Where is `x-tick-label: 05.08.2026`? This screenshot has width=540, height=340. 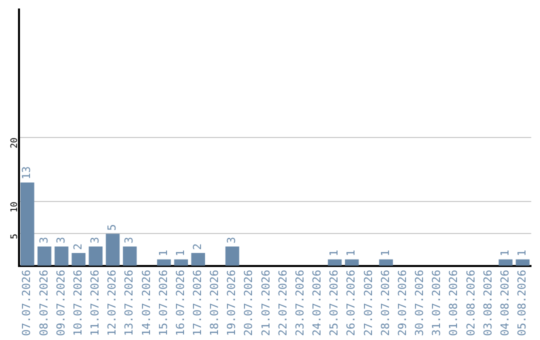
x-tick-label: 05.08.2026 is located at coordinates (522, 303).